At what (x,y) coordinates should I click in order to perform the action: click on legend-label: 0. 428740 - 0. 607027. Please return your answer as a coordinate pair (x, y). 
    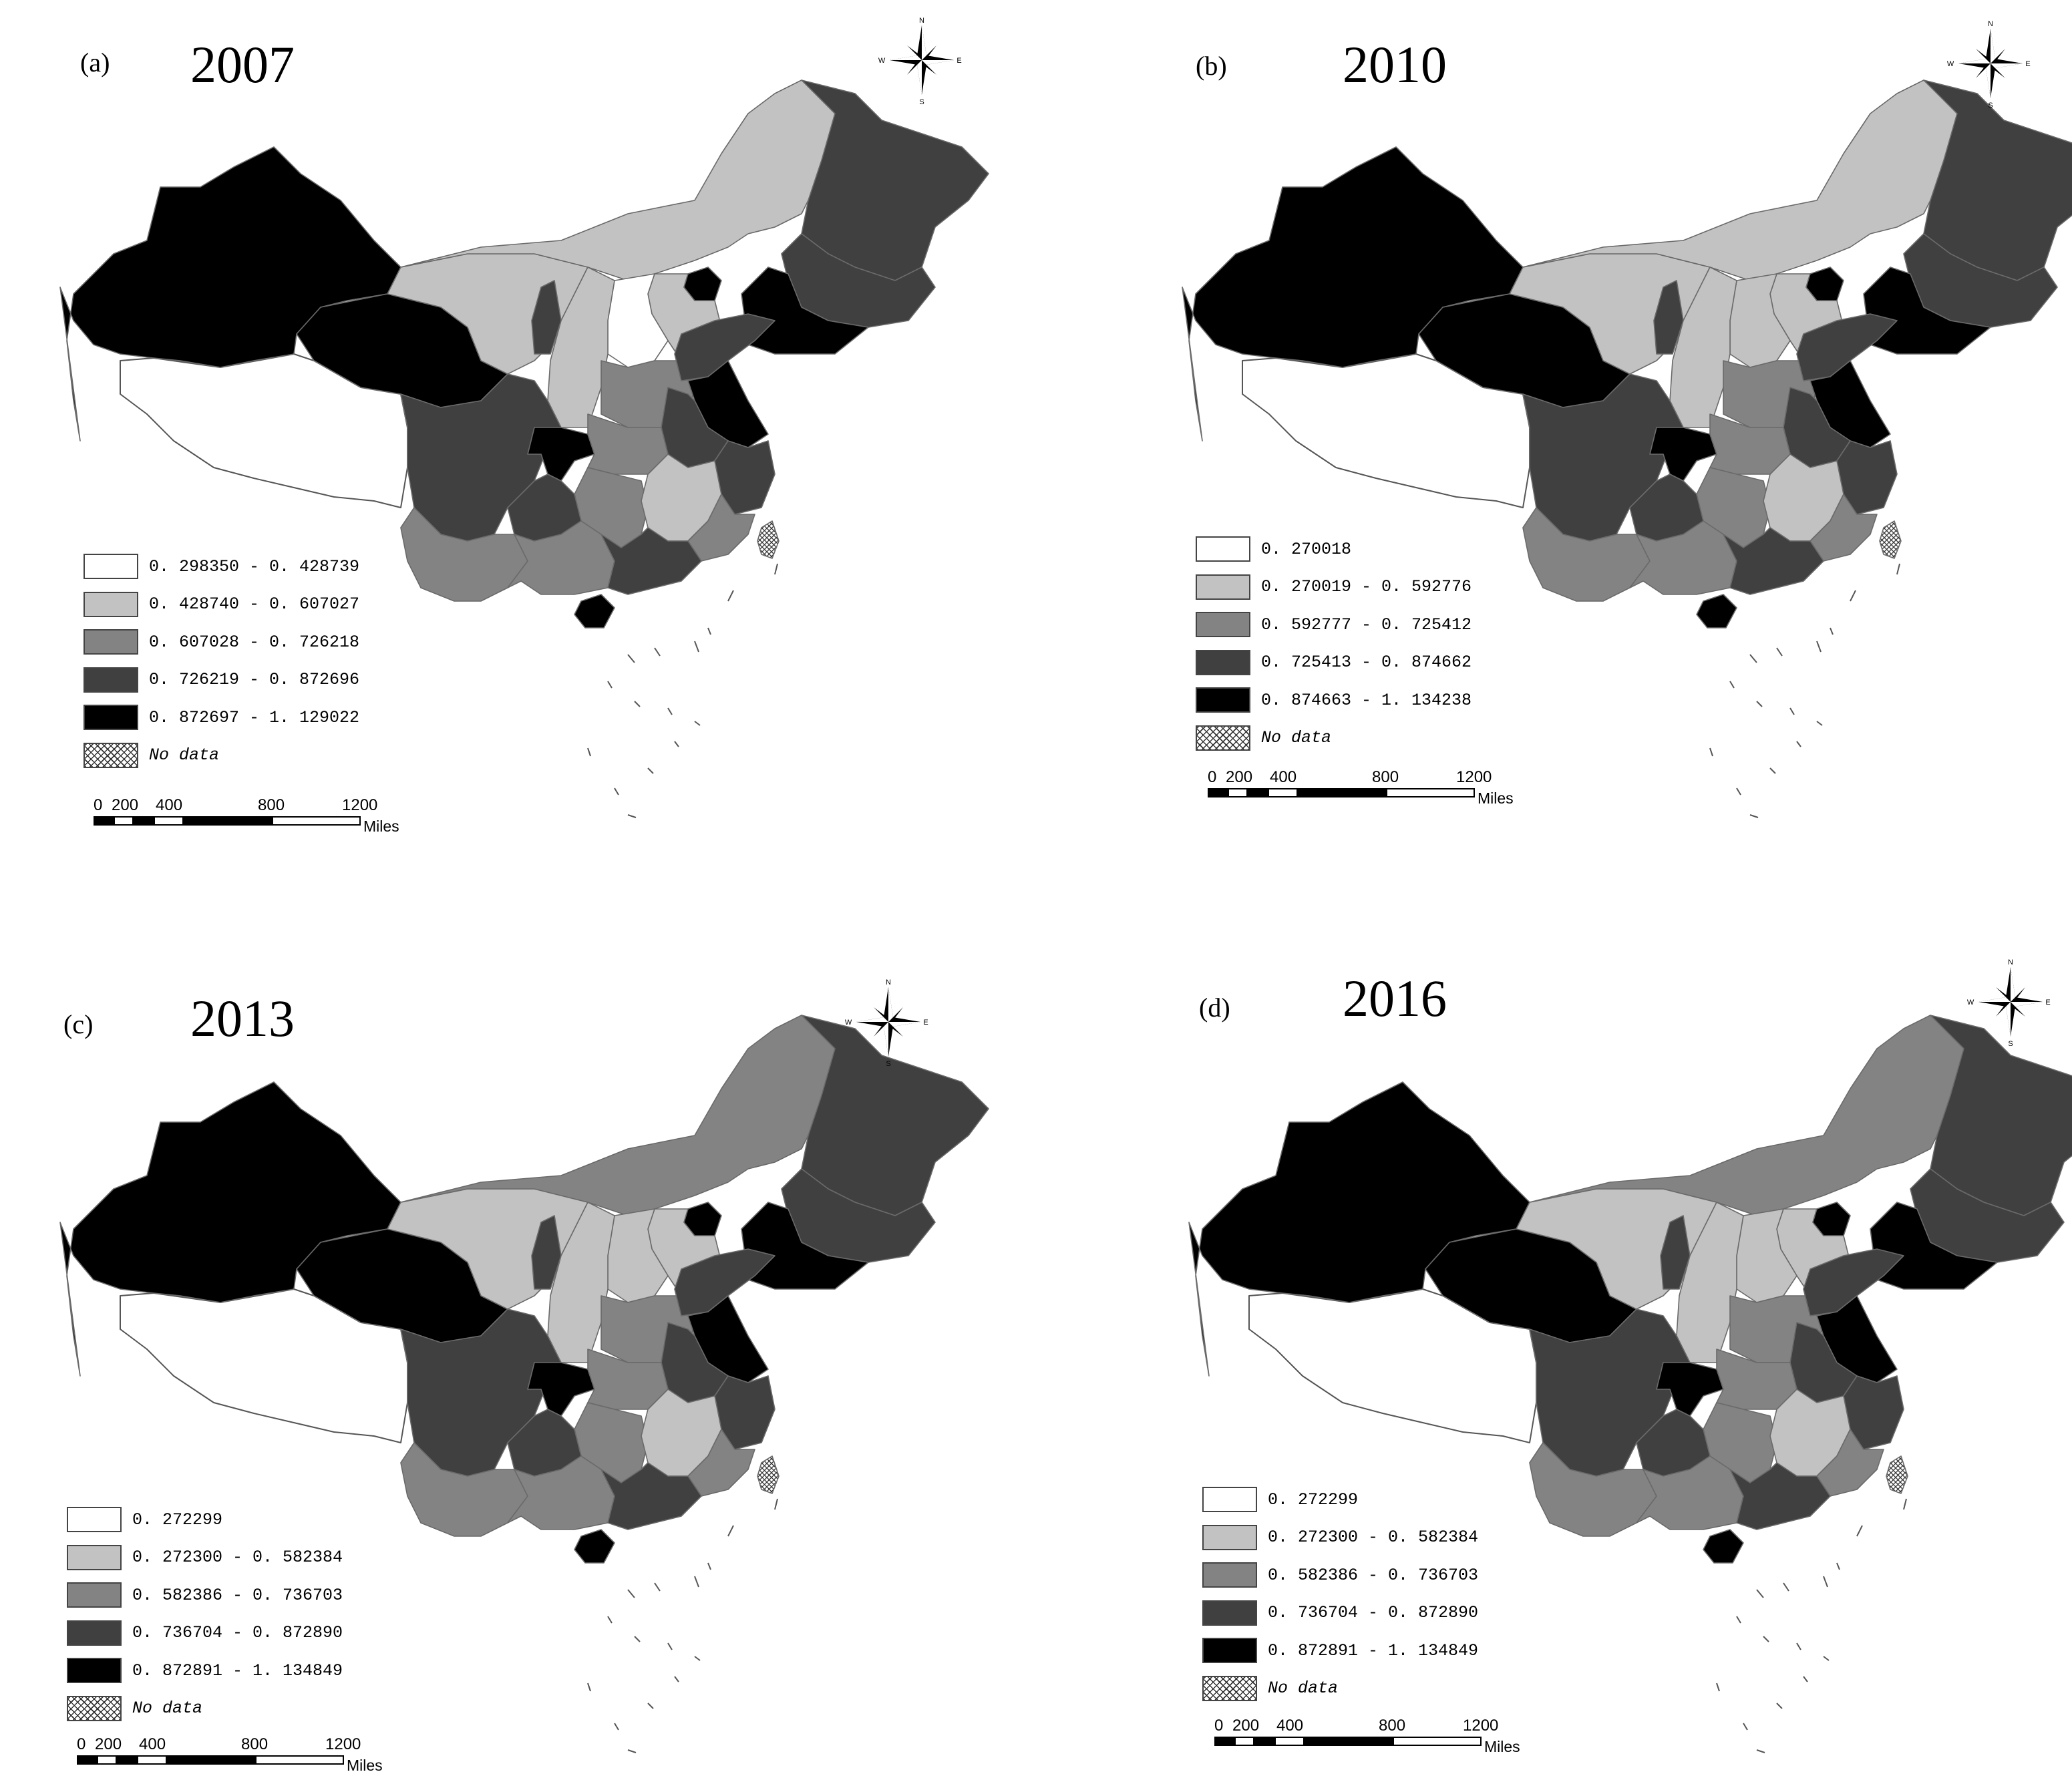
    Looking at the image, I should click on (254, 604).